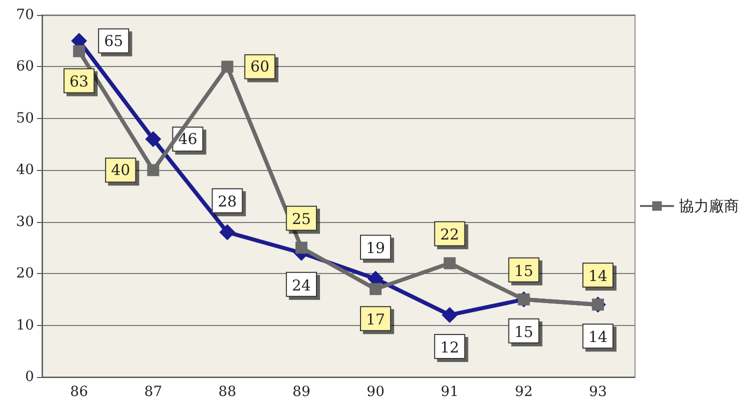  I want to click on x-tick-label: 88, so click(227, 392).